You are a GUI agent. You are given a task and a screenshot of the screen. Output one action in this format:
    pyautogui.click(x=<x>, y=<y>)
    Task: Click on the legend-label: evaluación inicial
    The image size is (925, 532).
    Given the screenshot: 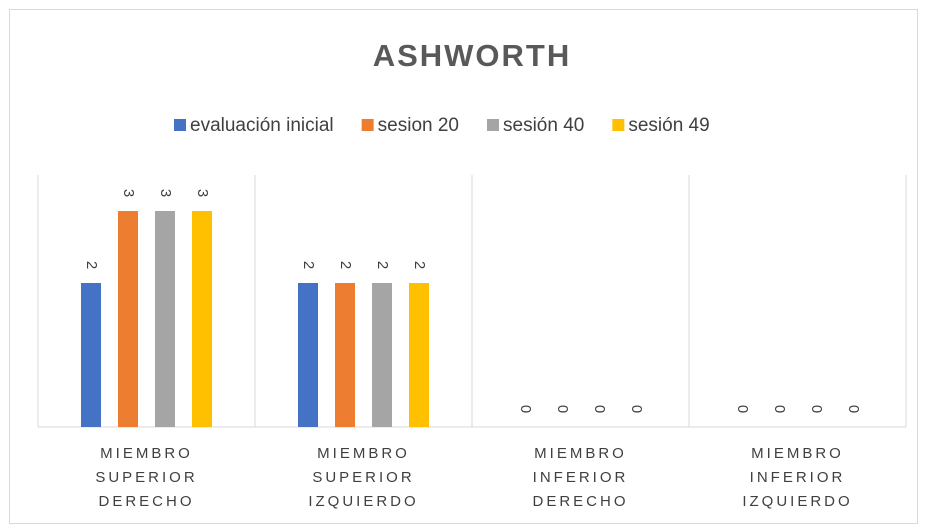 What is the action you would take?
    pyautogui.click(x=262, y=125)
    